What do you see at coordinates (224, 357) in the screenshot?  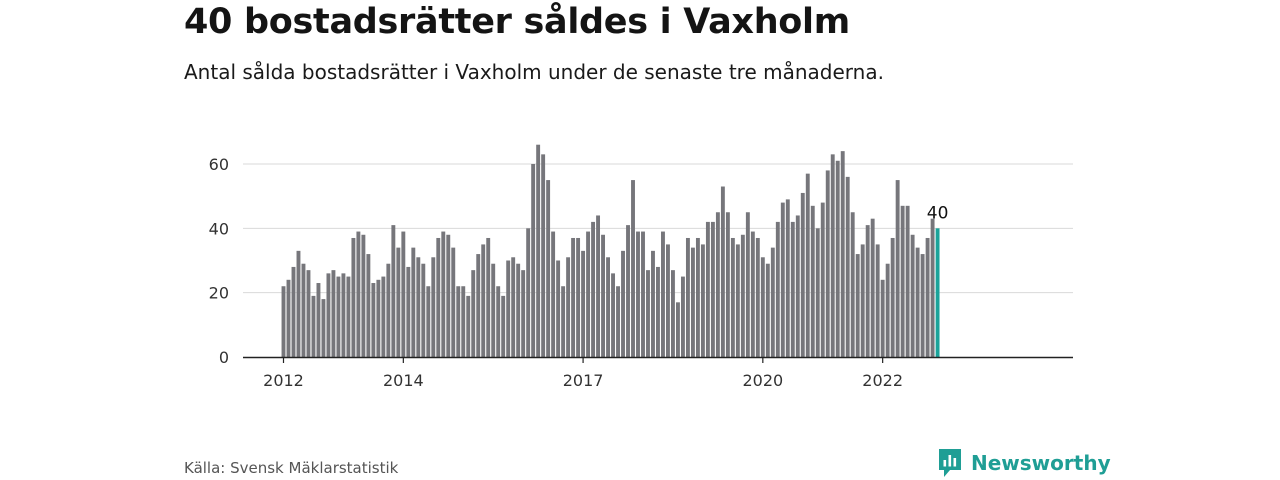 I see `y-tick-label-0: 0` at bounding box center [224, 357].